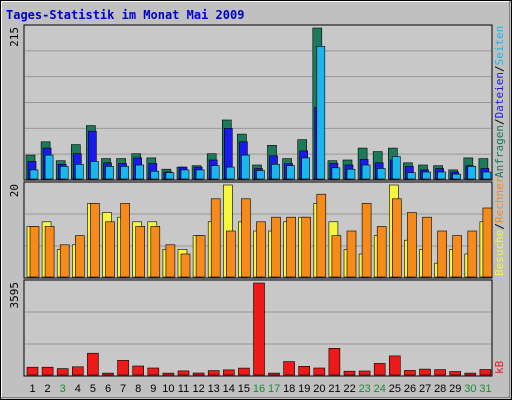 The height and width of the screenshot is (400, 512). I want to click on x-tick-label: 24, so click(380, 389).